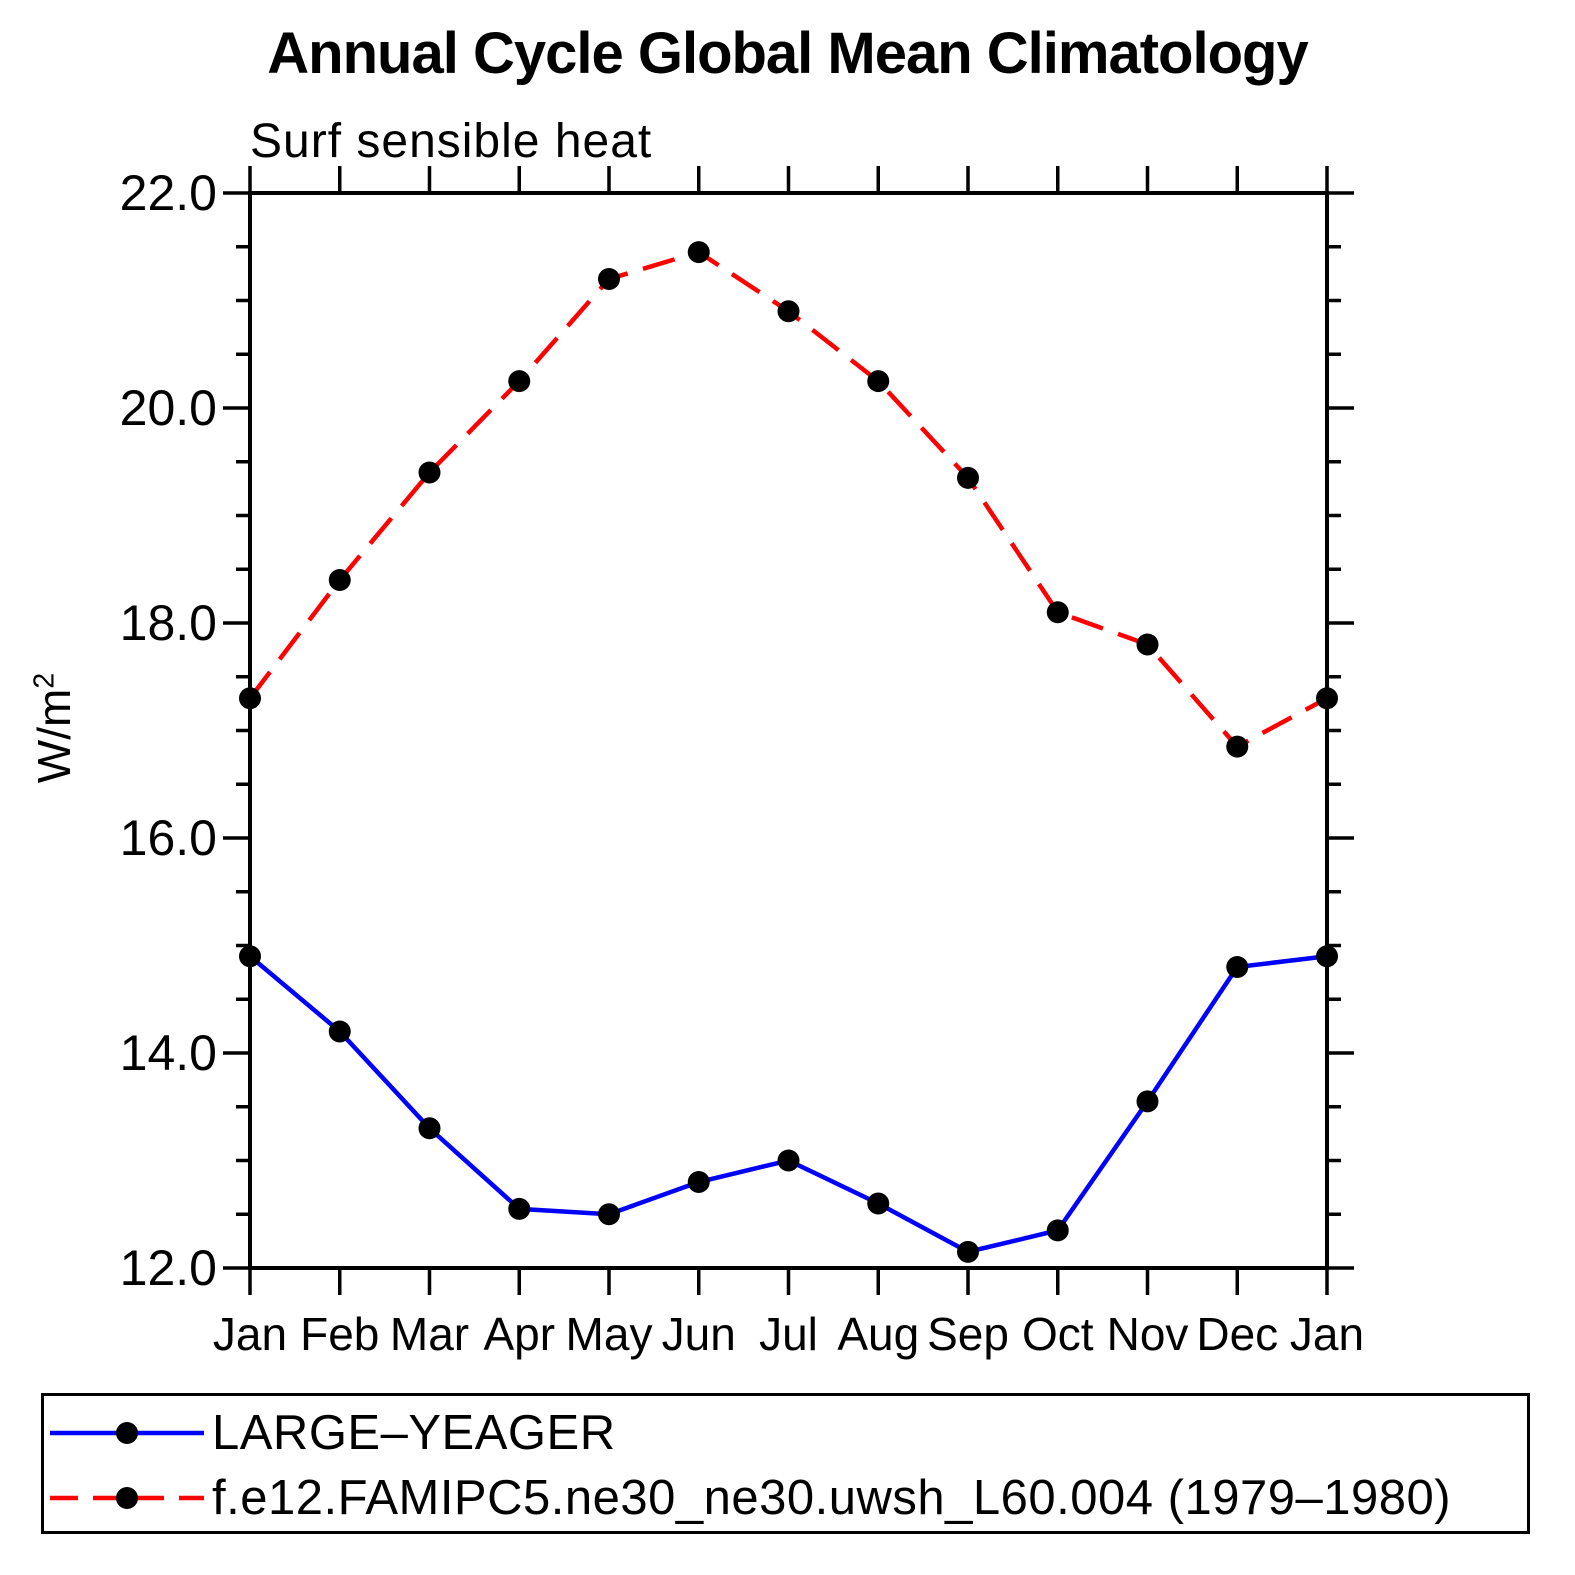 This screenshot has height=1575, width=1575. I want to click on chart-title: Annual Cycle Global Mean Climatology, so click(787, 53).